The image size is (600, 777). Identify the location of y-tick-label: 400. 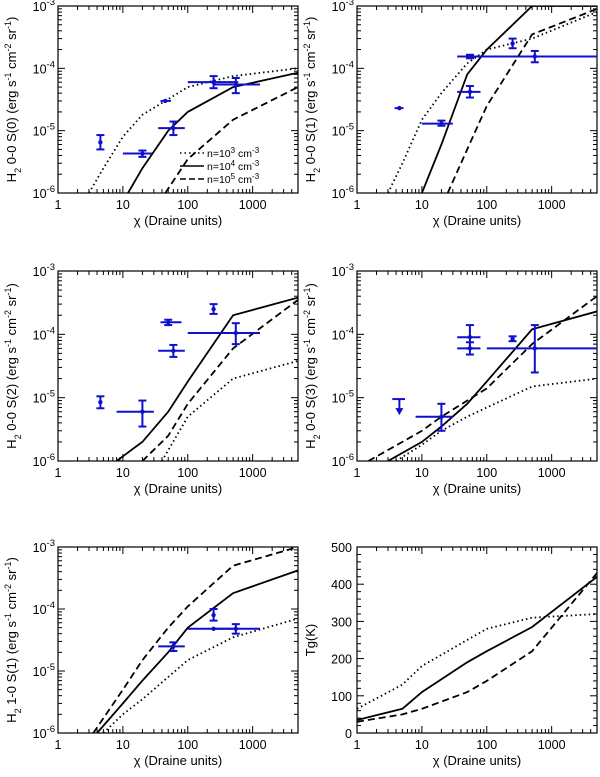
(341, 585).